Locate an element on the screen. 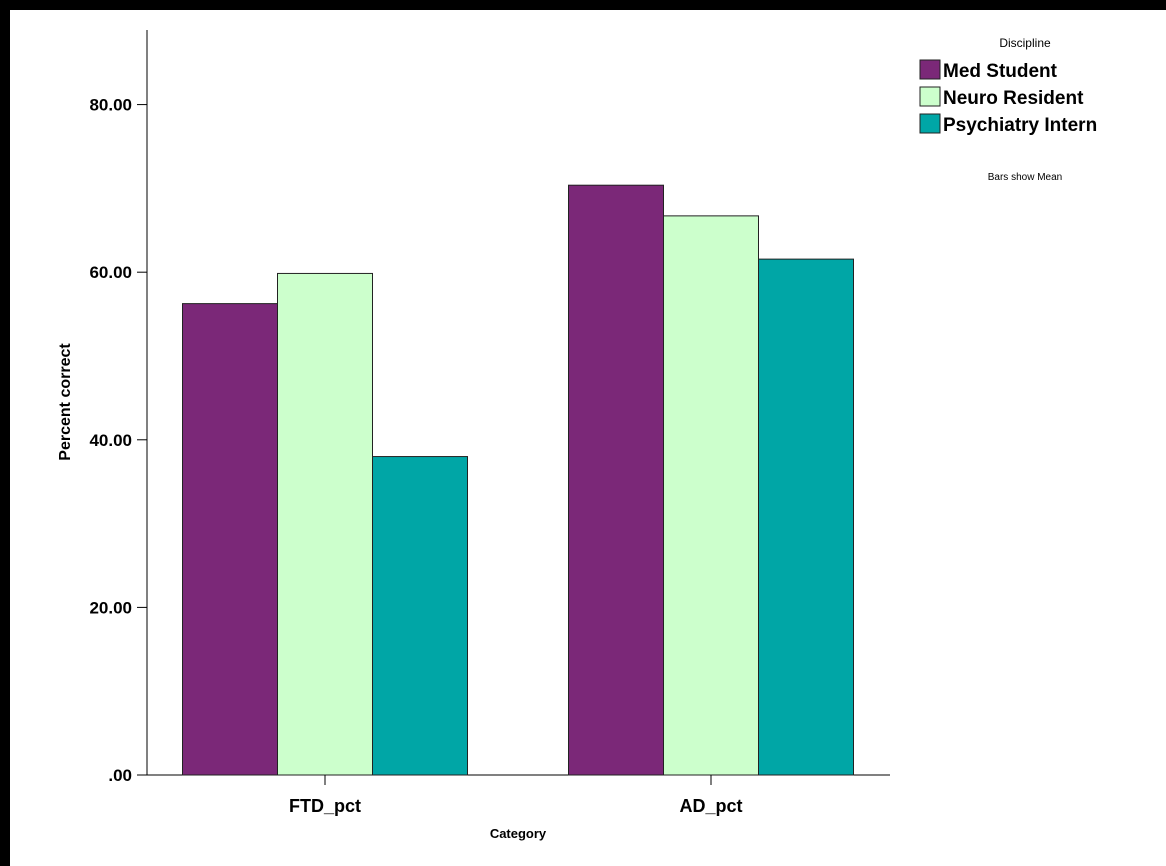 This screenshot has height=866, width=1166. bar-AD_pct-psychiatry-intern is located at coordinates (806, 517).